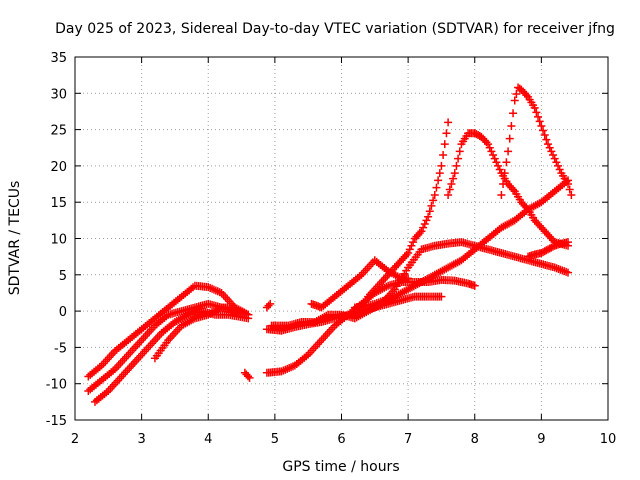 This screenshot has height=480, width=640. What do you see at coordinates (141, 439) in the screenshot?
I see `x-tick-label: 3` at bounding box center [141, 439].